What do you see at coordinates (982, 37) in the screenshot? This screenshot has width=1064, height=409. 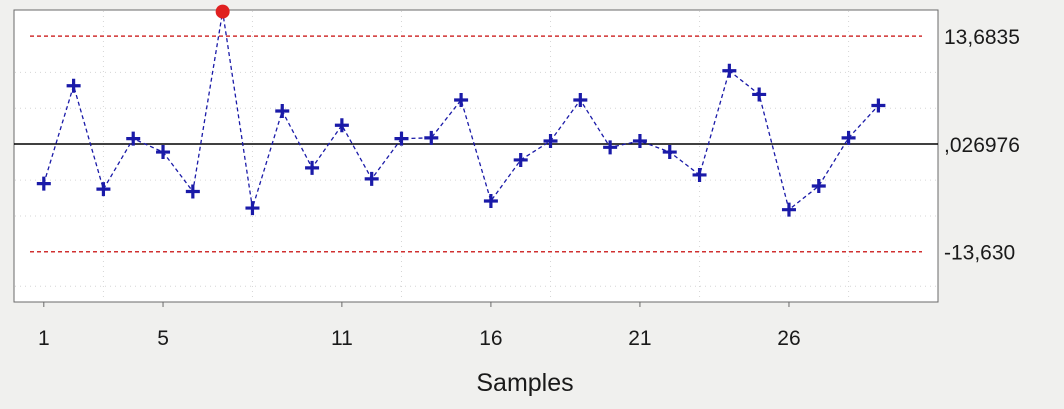 I see `ucl-label: 13,6835` at bounding box center [982, 37].